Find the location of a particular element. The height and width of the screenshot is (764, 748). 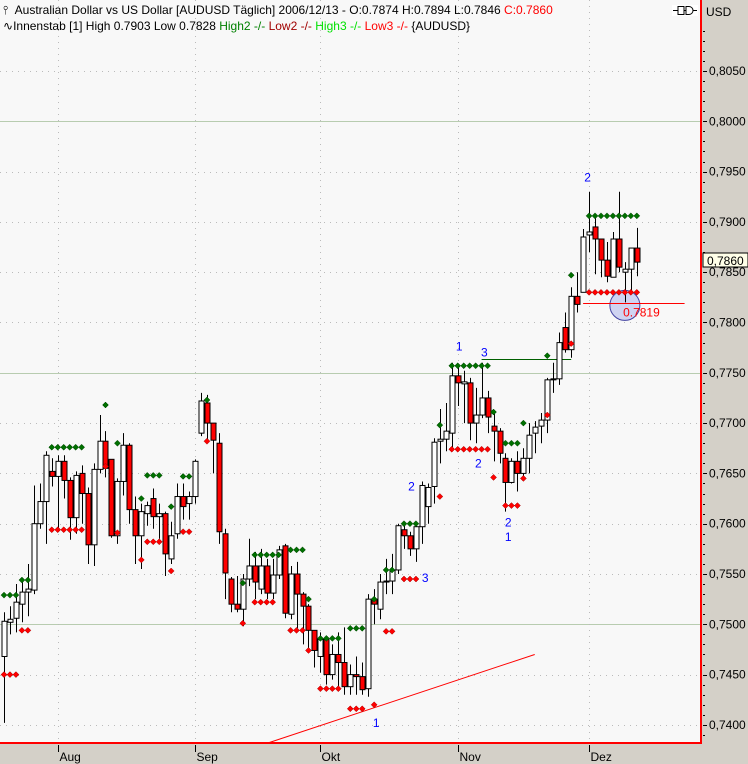

marker-line-label: 0.7819 is located at coordinates (641, 312).